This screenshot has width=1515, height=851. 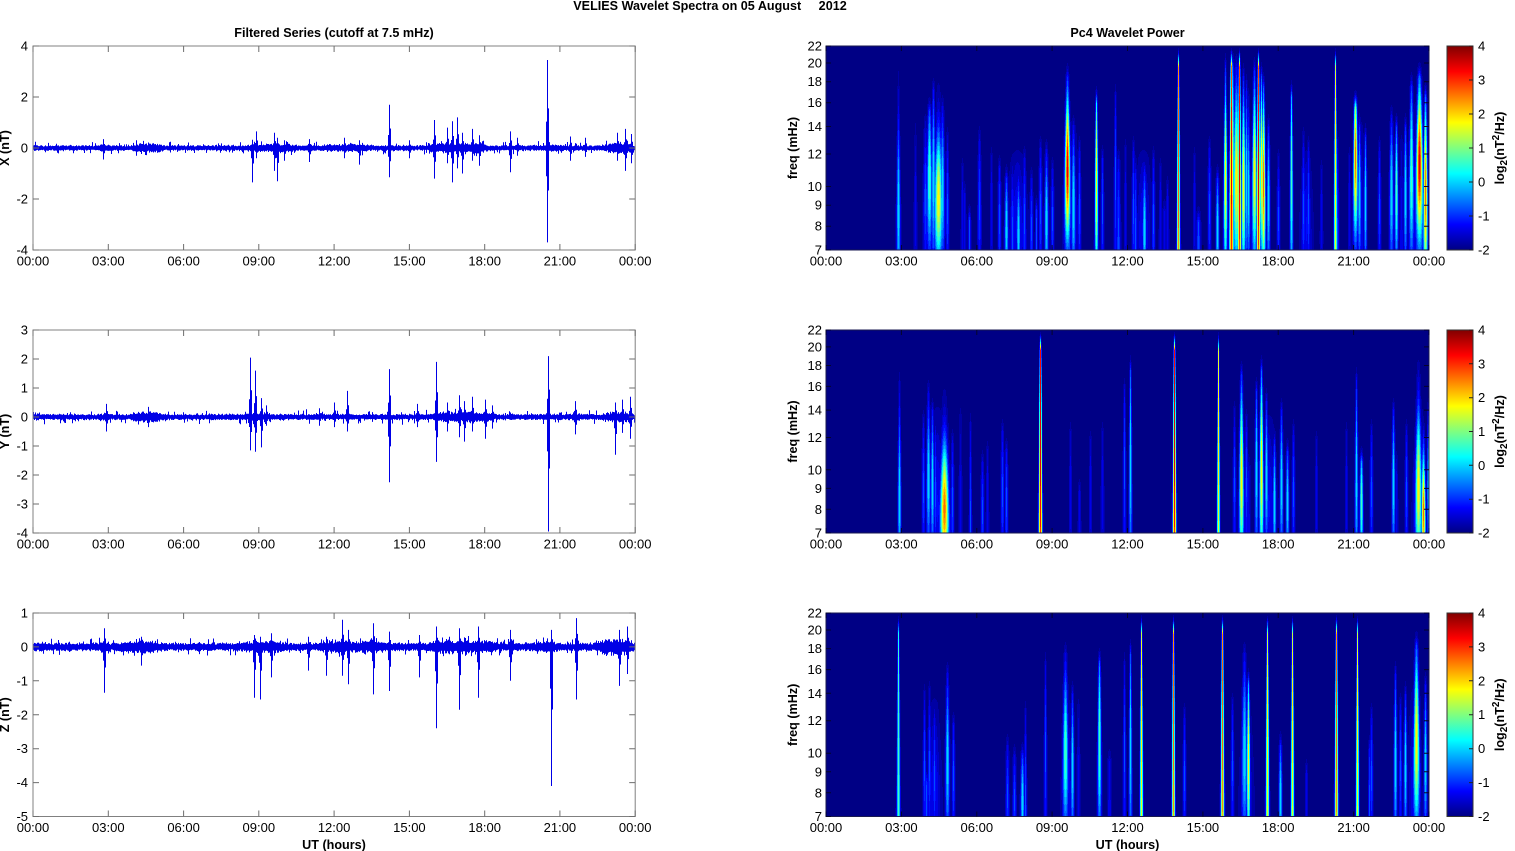 What do you see at coordinates (334, 844) in the screenshot?
I see `svg-text: UT (hours)` at bounding box center [334, 844].